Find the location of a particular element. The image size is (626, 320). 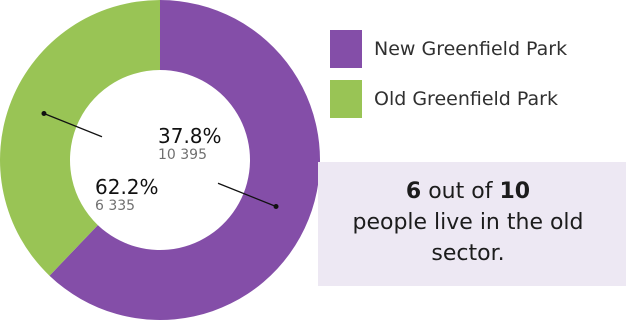

legend-swatch-old is located at coordinates (346, 99).